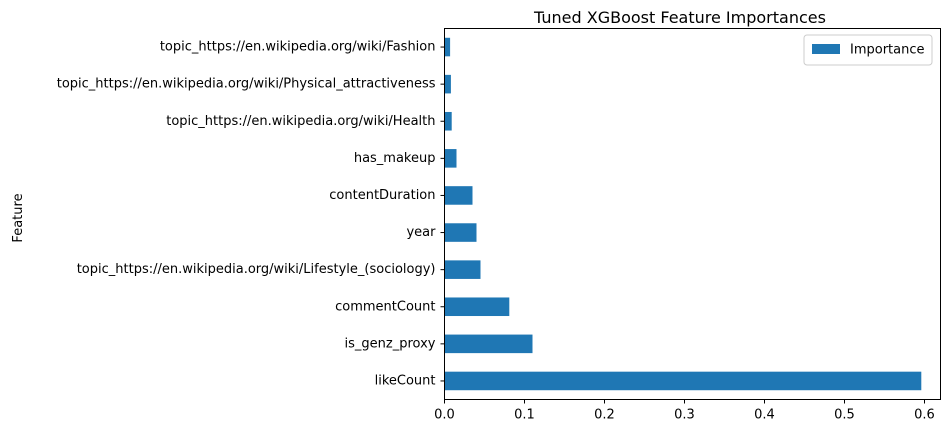 This screenshot has height=435, width=950. What do you see at coordinates (444, 415) in the screenshot?
I see `x-tick-label-0: 0.0` at bounding box center [444, 415].